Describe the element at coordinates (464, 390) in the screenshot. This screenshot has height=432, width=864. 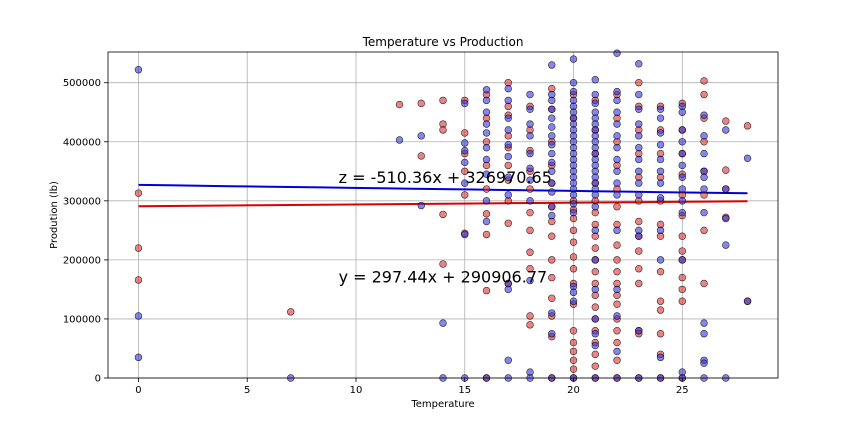
I see `x-tick-label: 15` at that location.